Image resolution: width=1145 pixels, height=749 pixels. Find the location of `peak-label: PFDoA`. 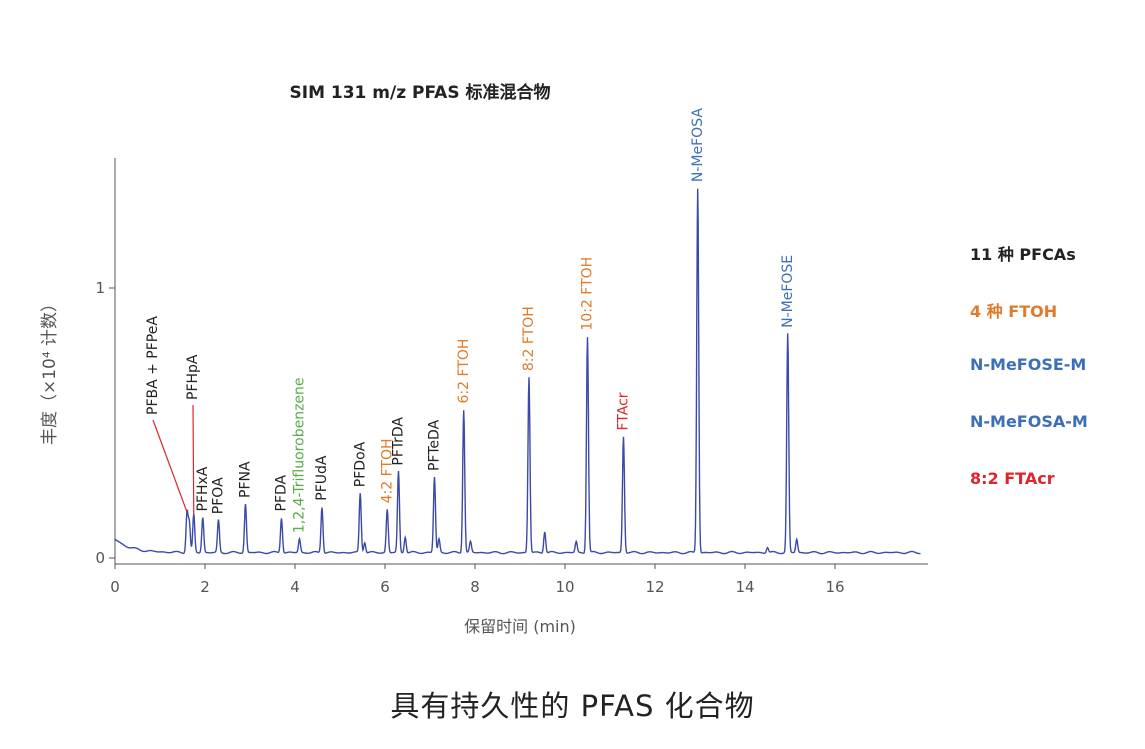

peak-label: PFDoA is located at coordinates (360, 464).